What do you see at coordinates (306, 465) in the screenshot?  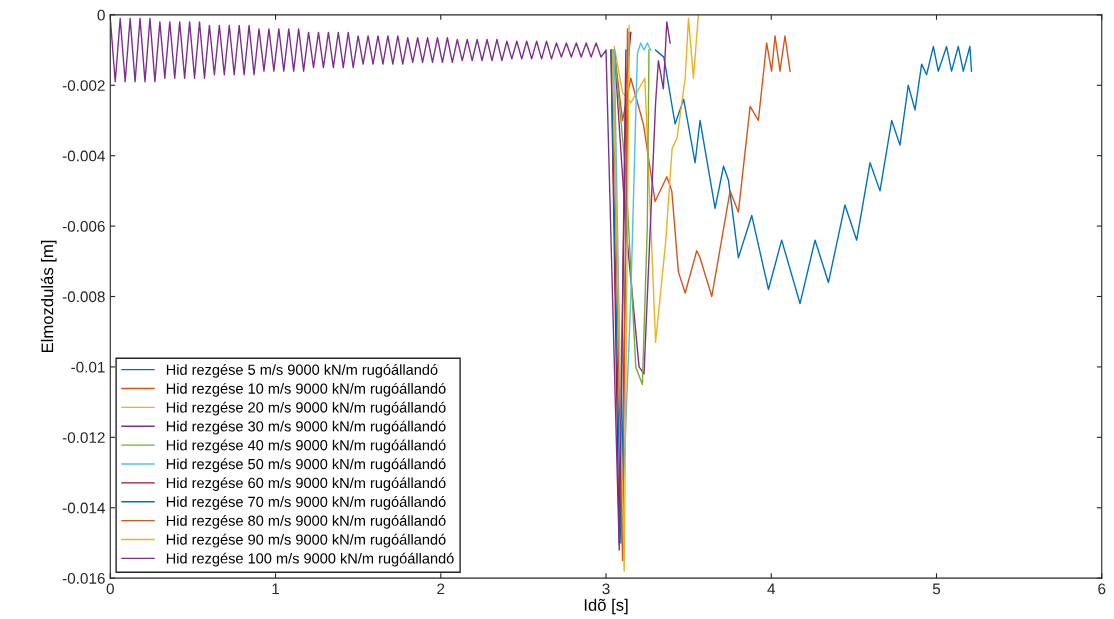 I see `legend-label: Hid rezgése 50 m/s 9000 kN/m rugóállandó` at bounding box center [306, 465].